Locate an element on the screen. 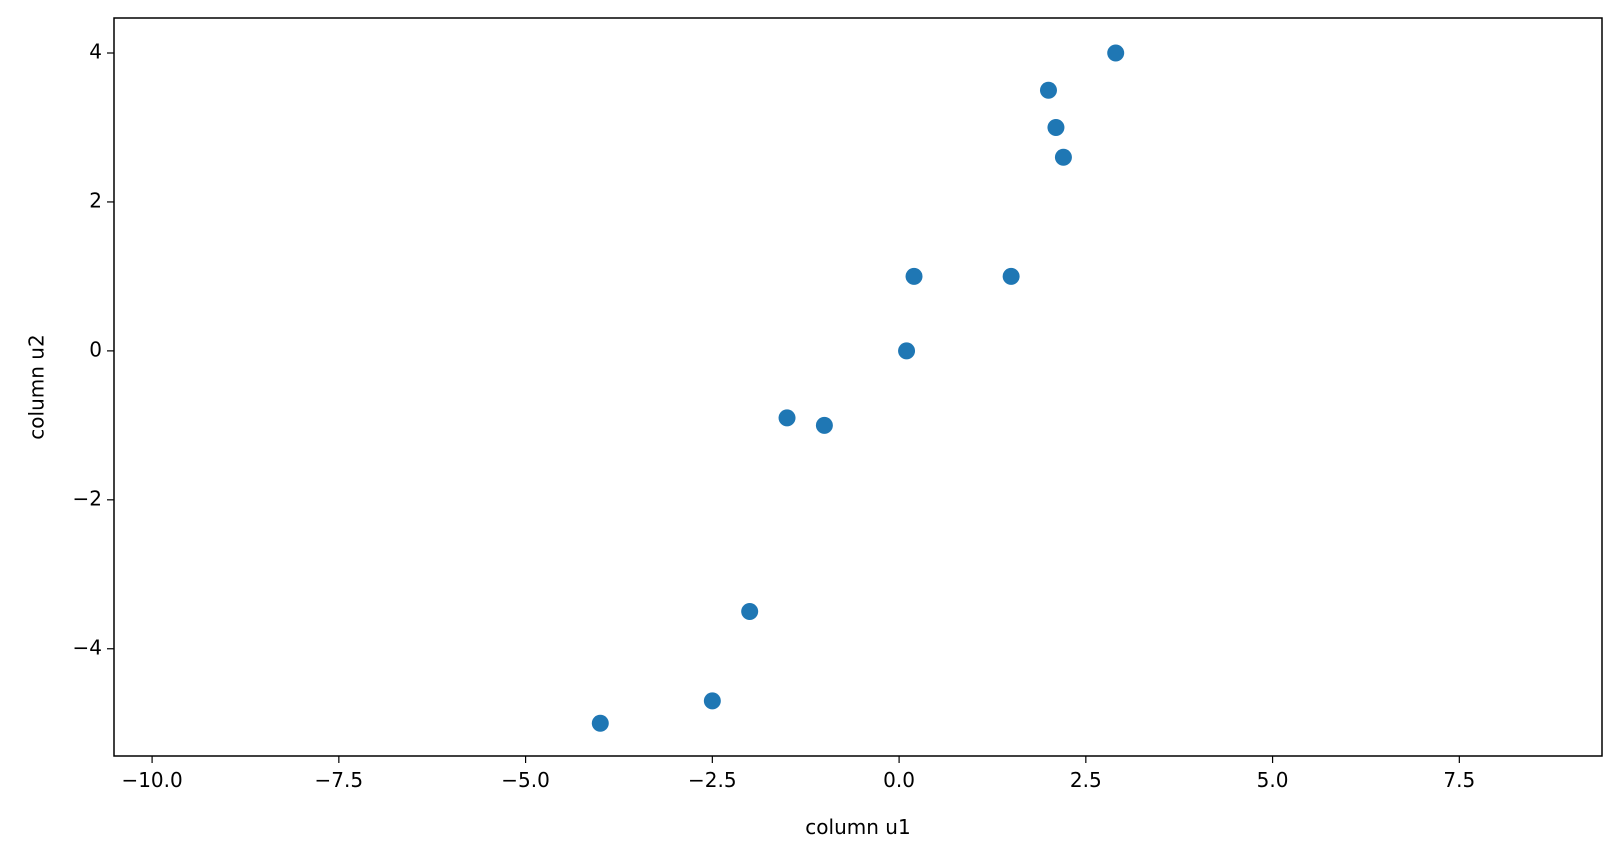 The width and height of the screenshot is (1620, 862). x-tick-label: 2.5 is located at coordinates (1086, 780).